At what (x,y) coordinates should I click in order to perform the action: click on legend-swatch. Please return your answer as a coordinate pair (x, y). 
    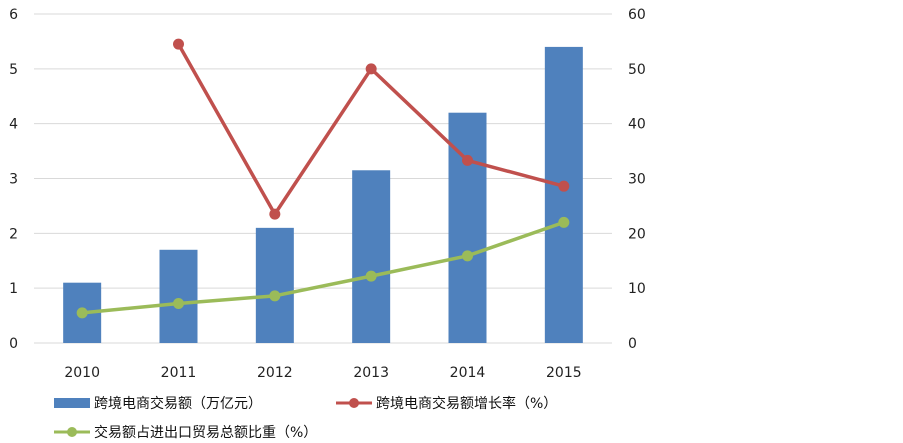
    Looking at the image, I should click on (72, 403).